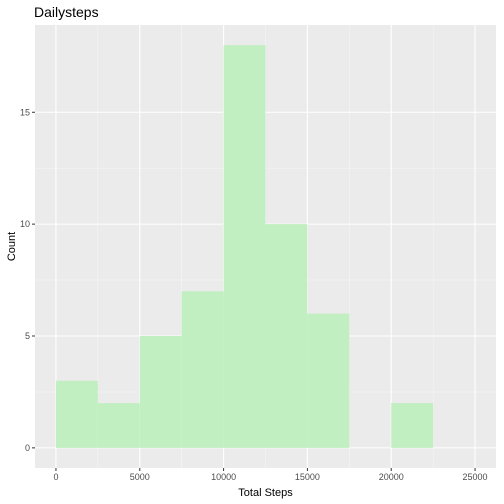 Image resolution: width=504 pixels, height=504 pixels. Describe the element at coordinates (307, 477) in the screenshot. I see `x-tick-label: 15000` at that location.